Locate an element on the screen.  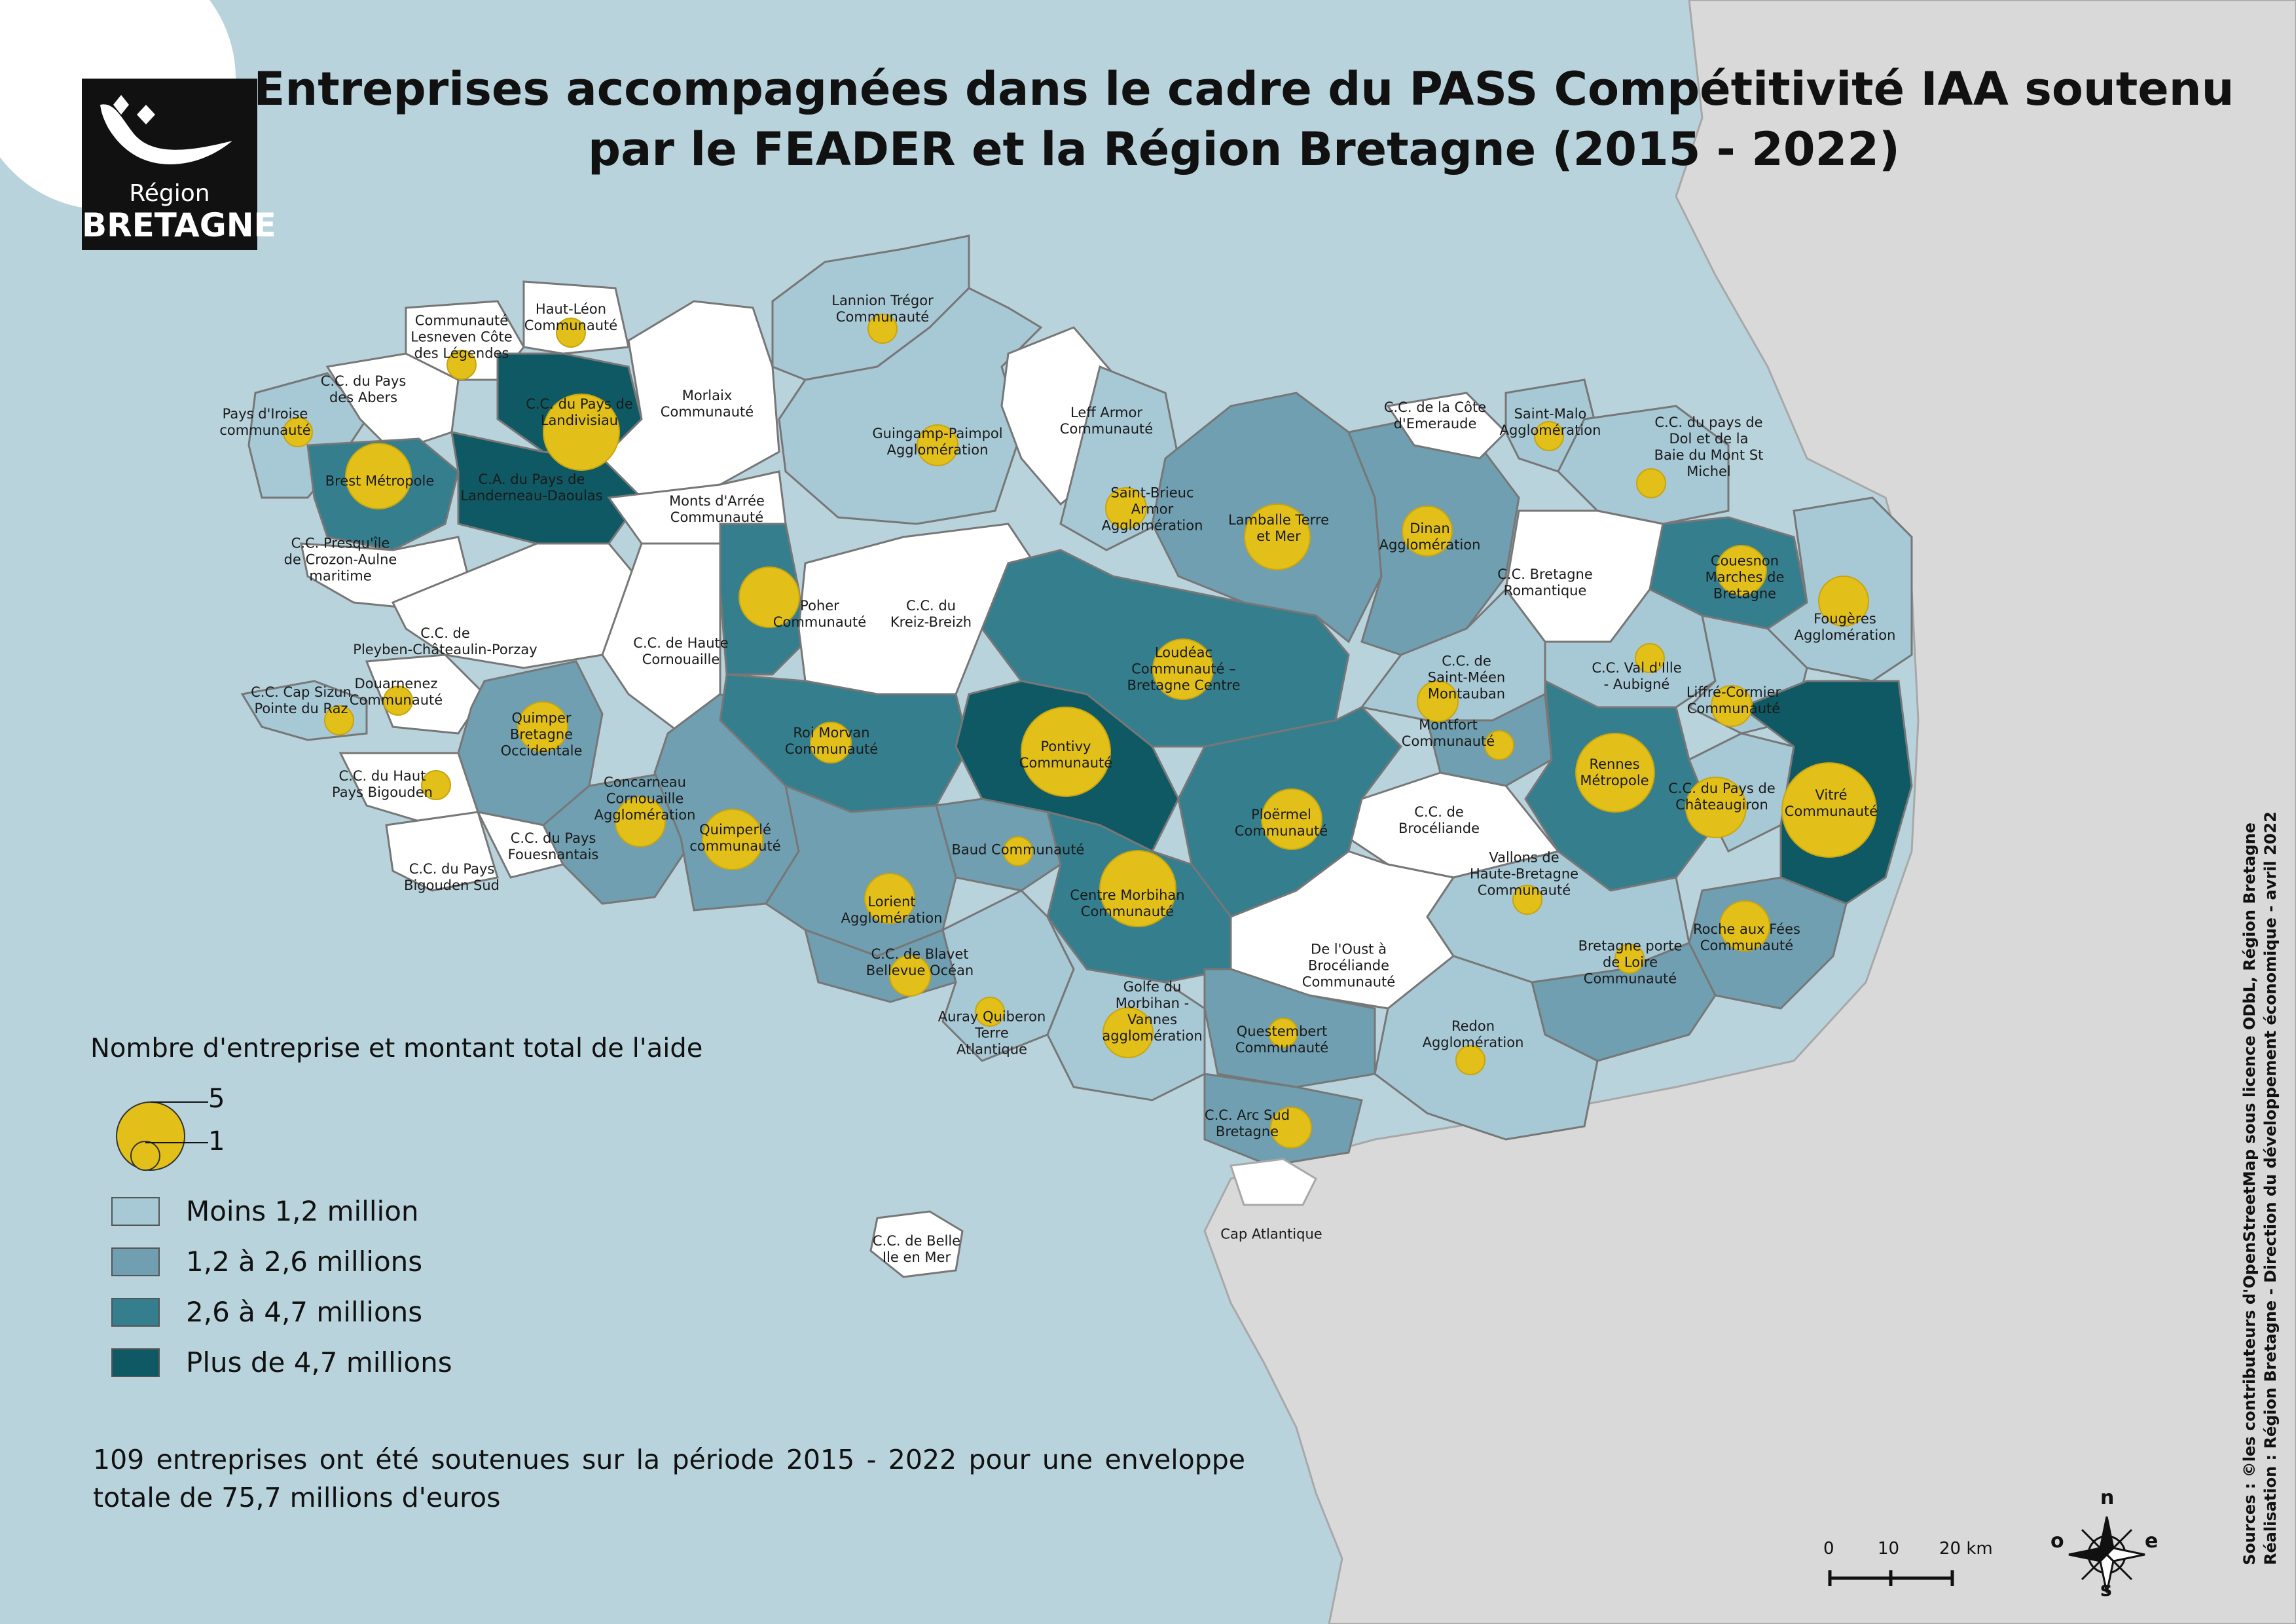
circle-vallons is located at coordinates (1527, 900).